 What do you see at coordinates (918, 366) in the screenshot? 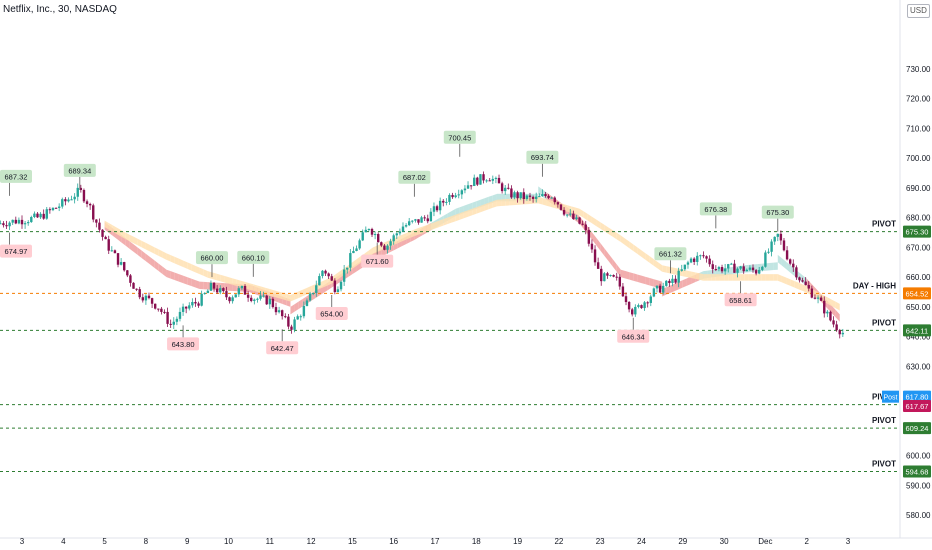
I see `y-tick-label: 630.00` at bounding box center [918, 366].